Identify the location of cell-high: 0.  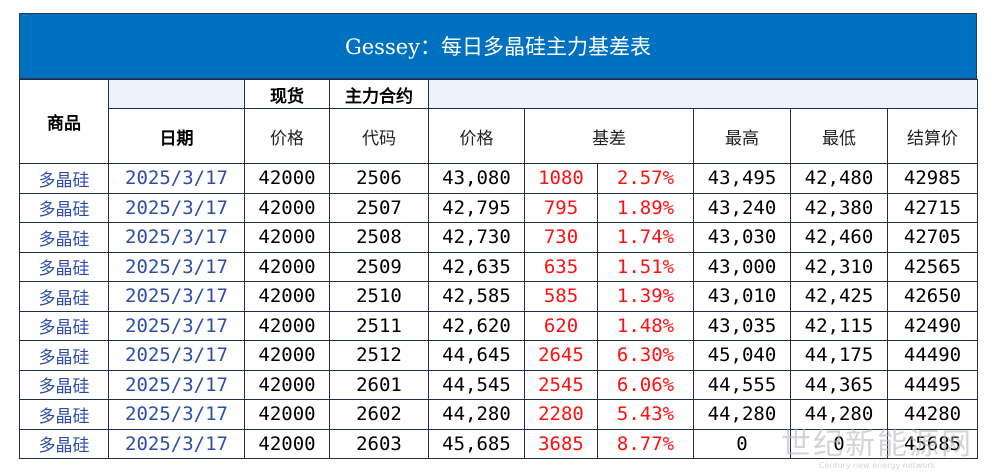
(742, 443).